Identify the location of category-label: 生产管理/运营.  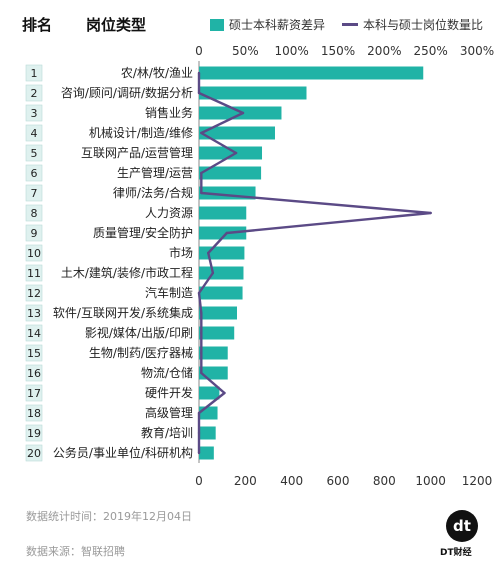
(155, 172).